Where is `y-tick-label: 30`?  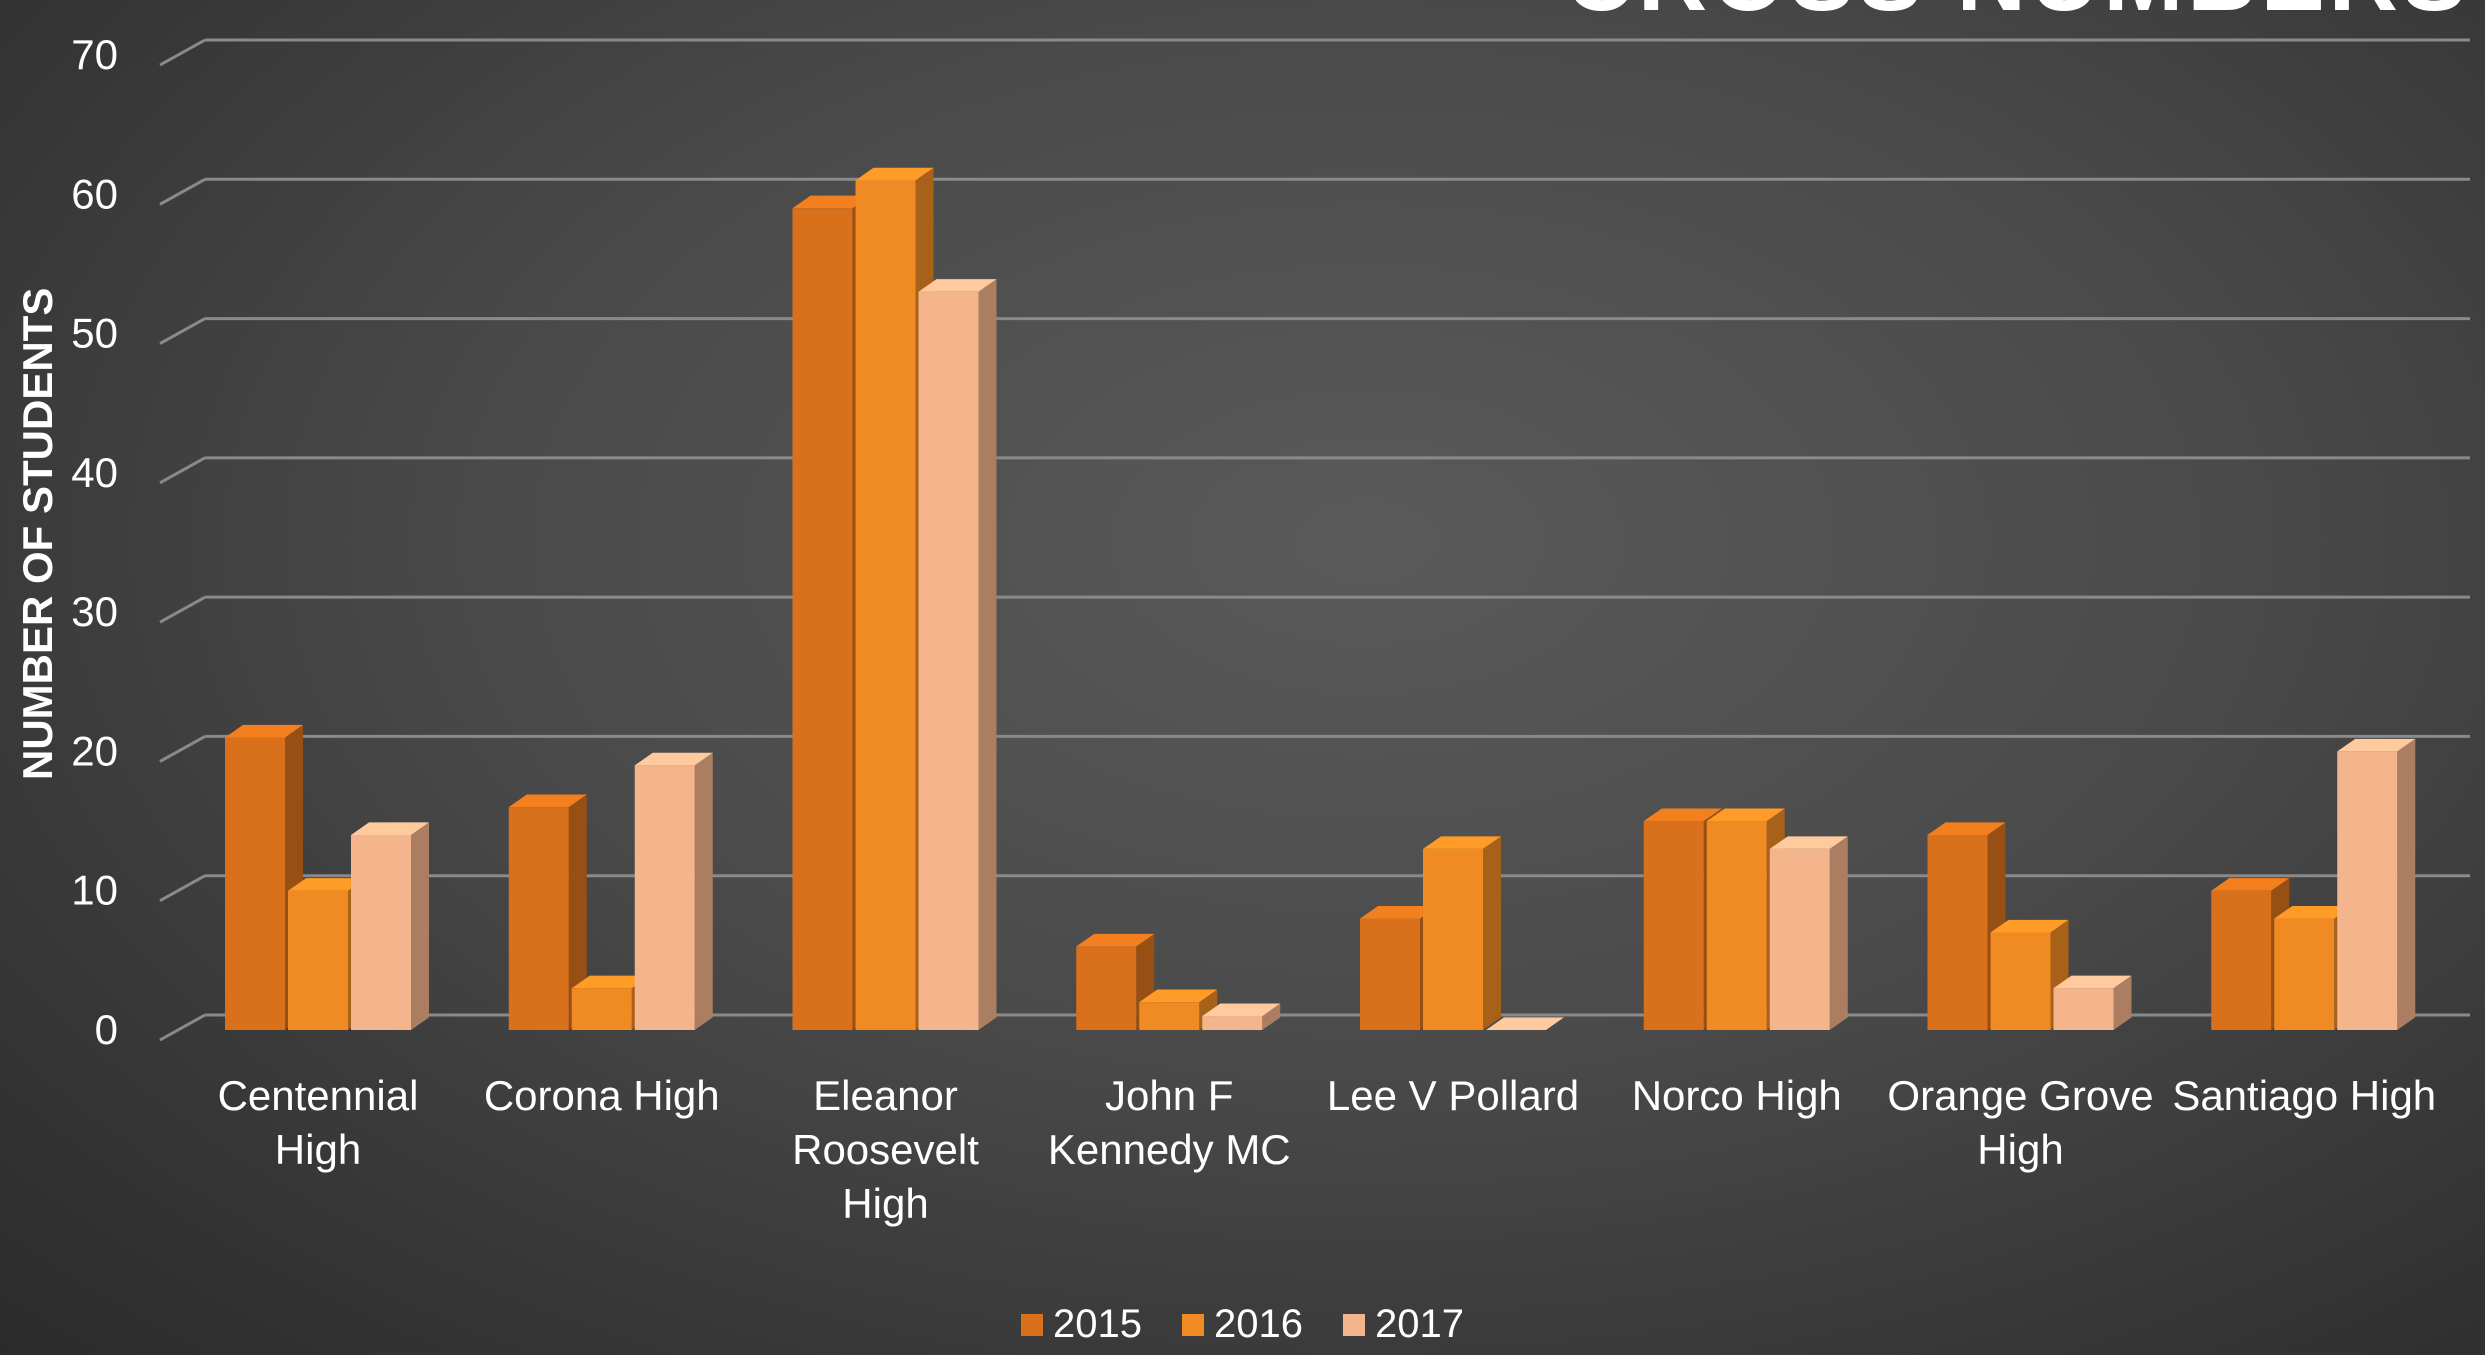
y-tick-label: 30 is located at coordinates (94, 611).